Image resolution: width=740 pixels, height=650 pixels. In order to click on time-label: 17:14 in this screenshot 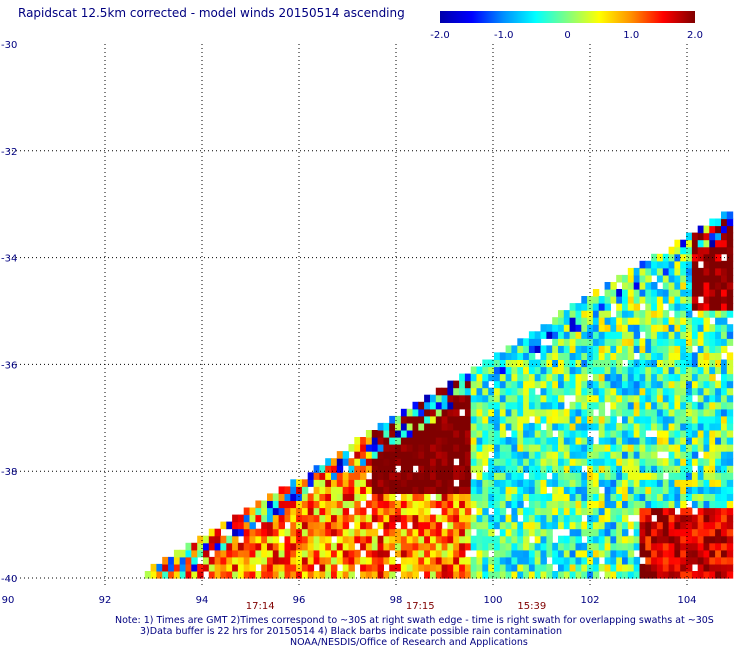, I will do `click(260, 605)`.